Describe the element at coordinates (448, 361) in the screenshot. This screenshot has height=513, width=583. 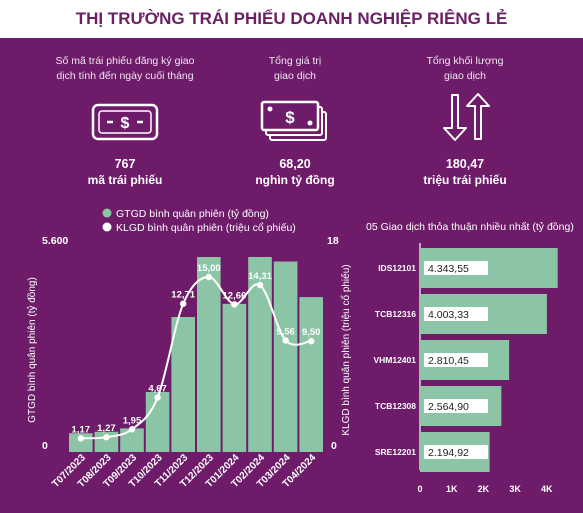
I see `hbar-value-label: 2.810,45` at that location.